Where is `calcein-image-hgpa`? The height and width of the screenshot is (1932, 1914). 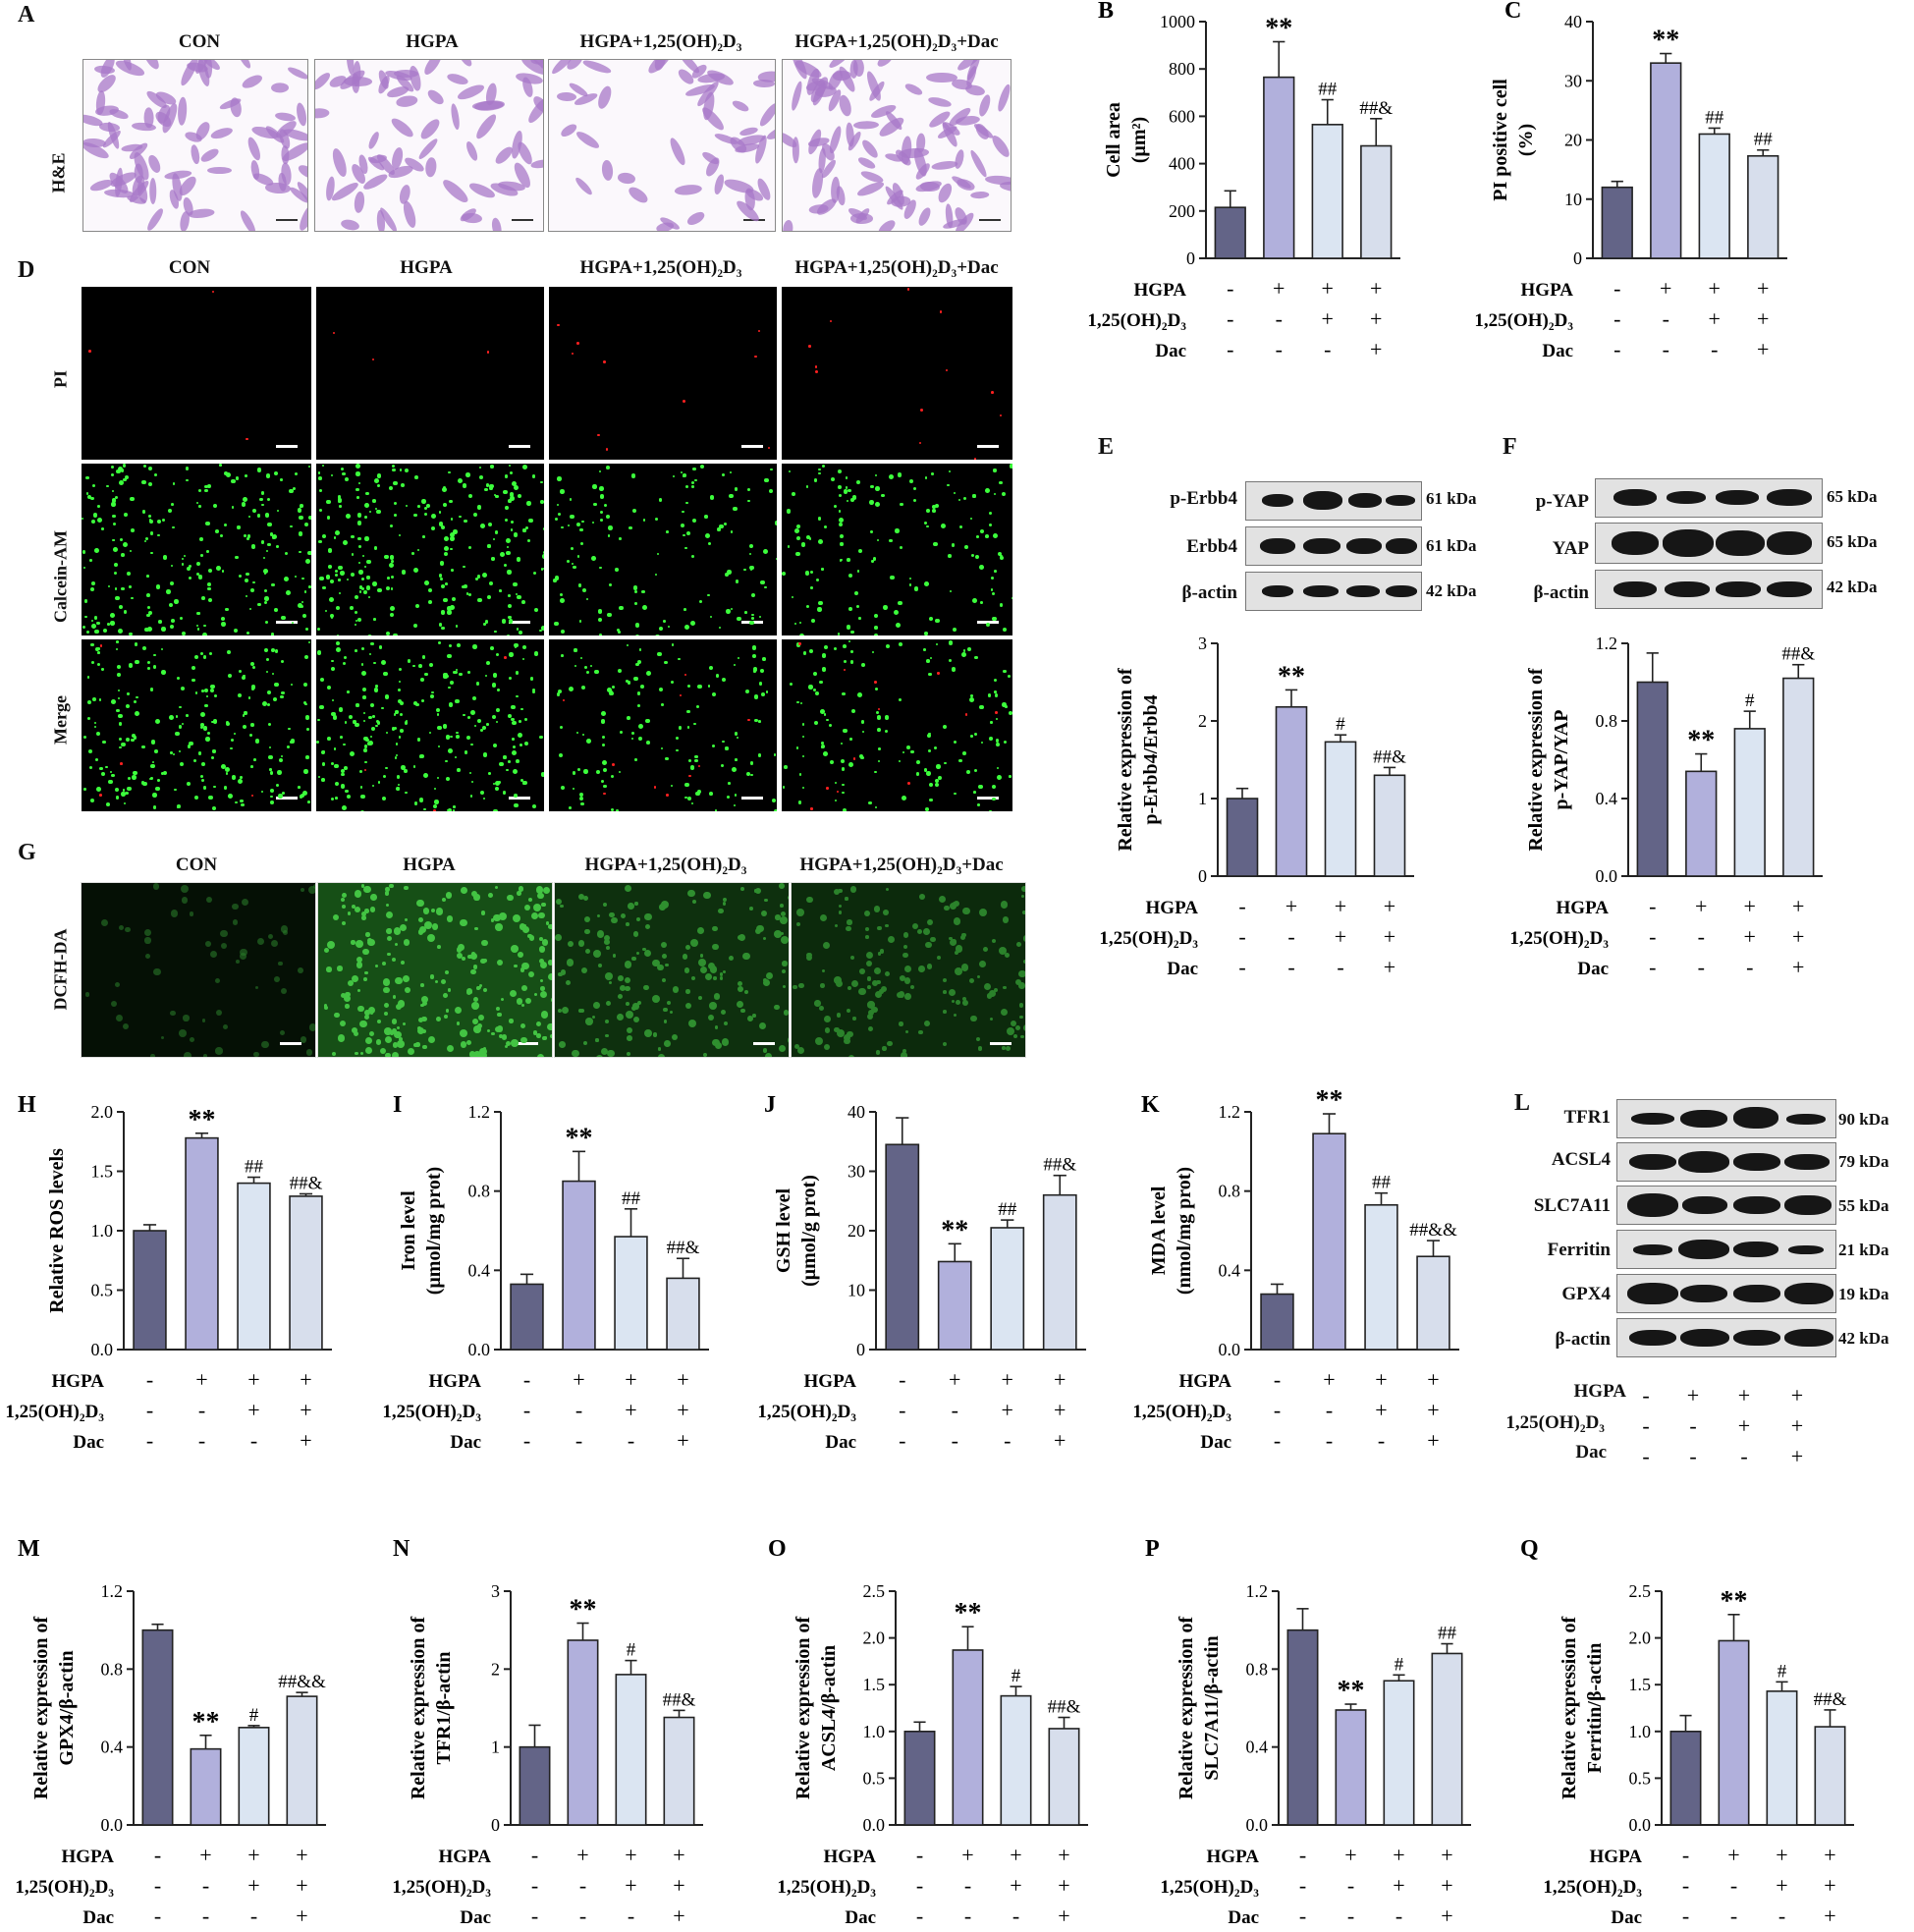 calcein-image-hgpa is located at coordinates (430, 549).